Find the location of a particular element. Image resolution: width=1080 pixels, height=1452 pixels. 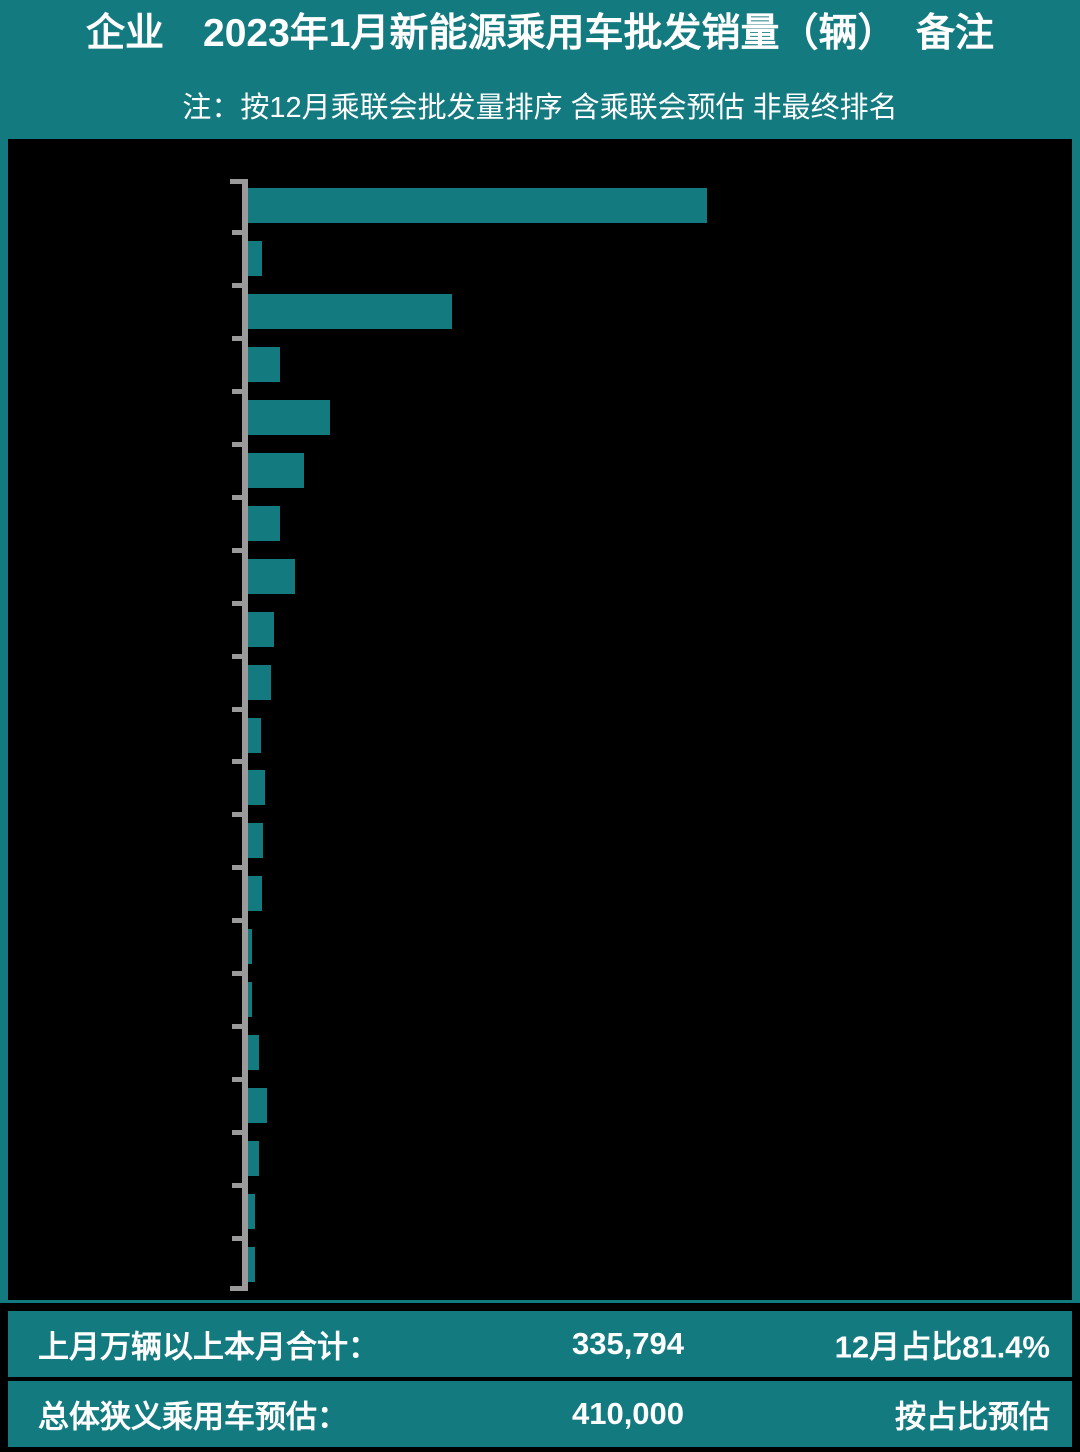

summary-label: 上月万辆以上本月合计： is located at coordinates (208, 1347).